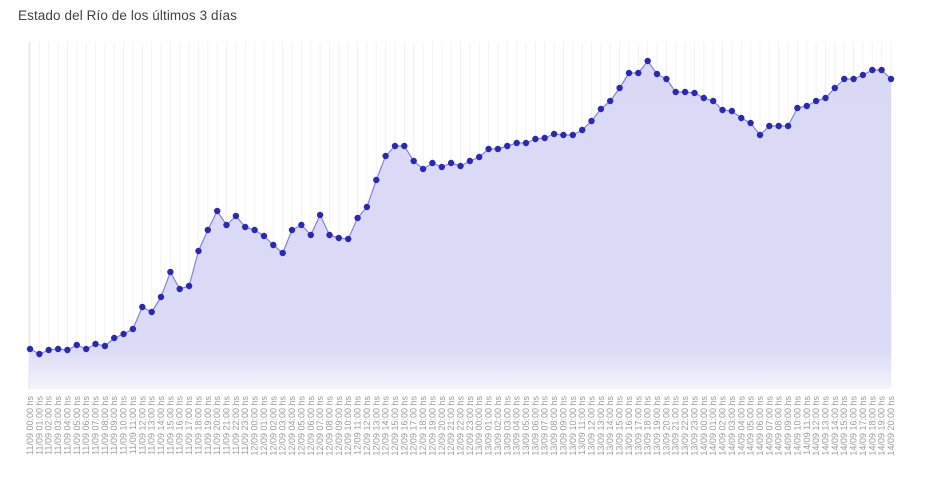 Image resolution: width=935 pixels, height=477 pixels. What do you see at coordinates (127, 15) in the screenshot?
I see `chart-title: Estado del Río de los últimos 3 días` at bounding box center [127, 15].